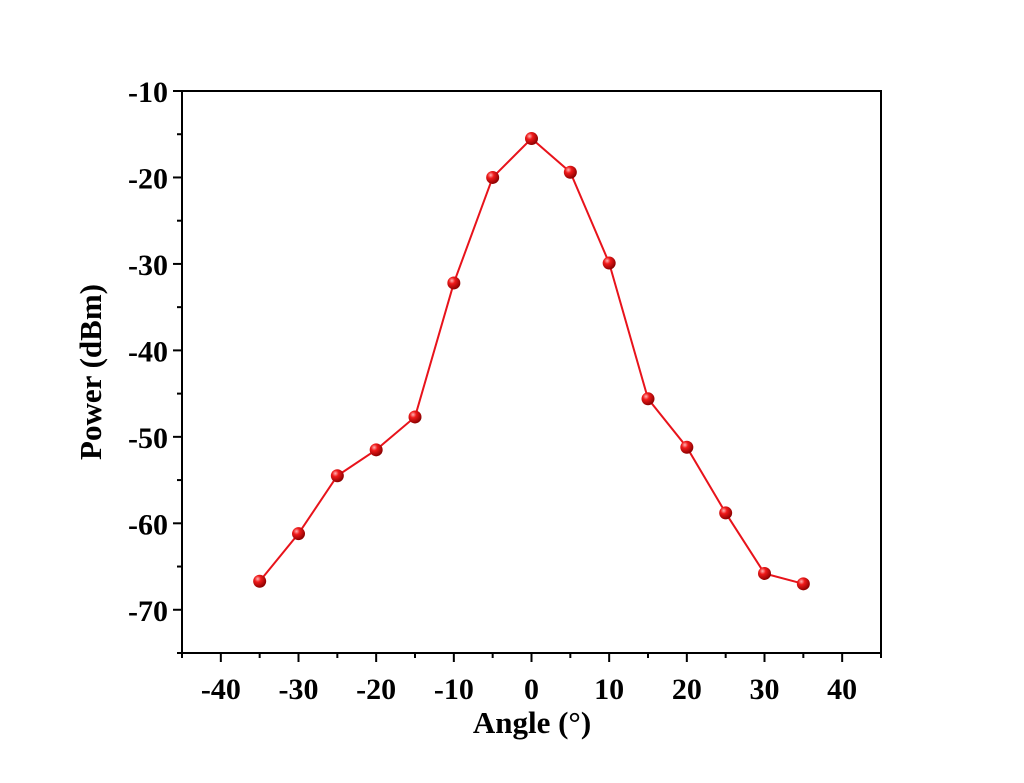 The image size is (1024, 783). Describe the element at coordinates (148, 92) in the screenshot. I see `y-tick-label: -10` at that location.